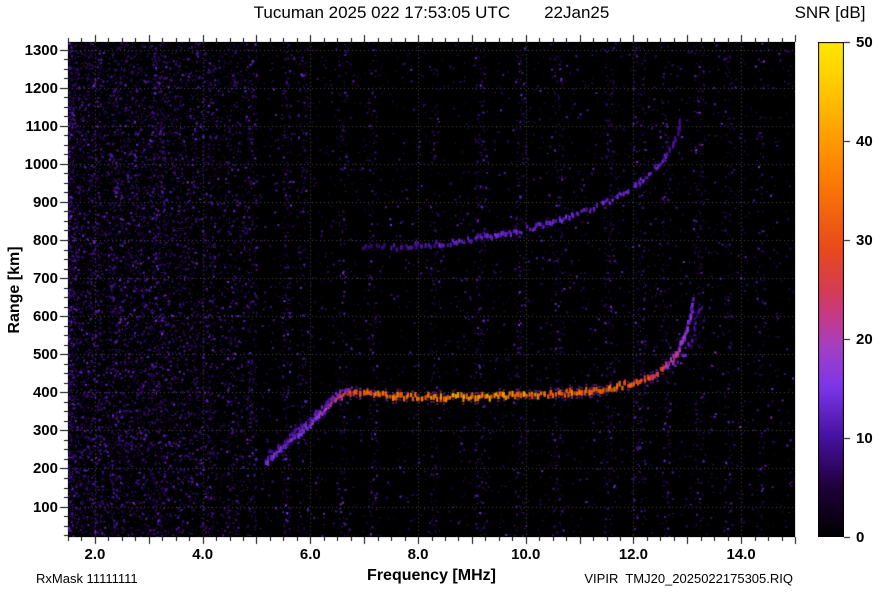  Describe the element at coordinates (310, 554) in the screenshot. I see `x-tick-label: 6.0` at that location.